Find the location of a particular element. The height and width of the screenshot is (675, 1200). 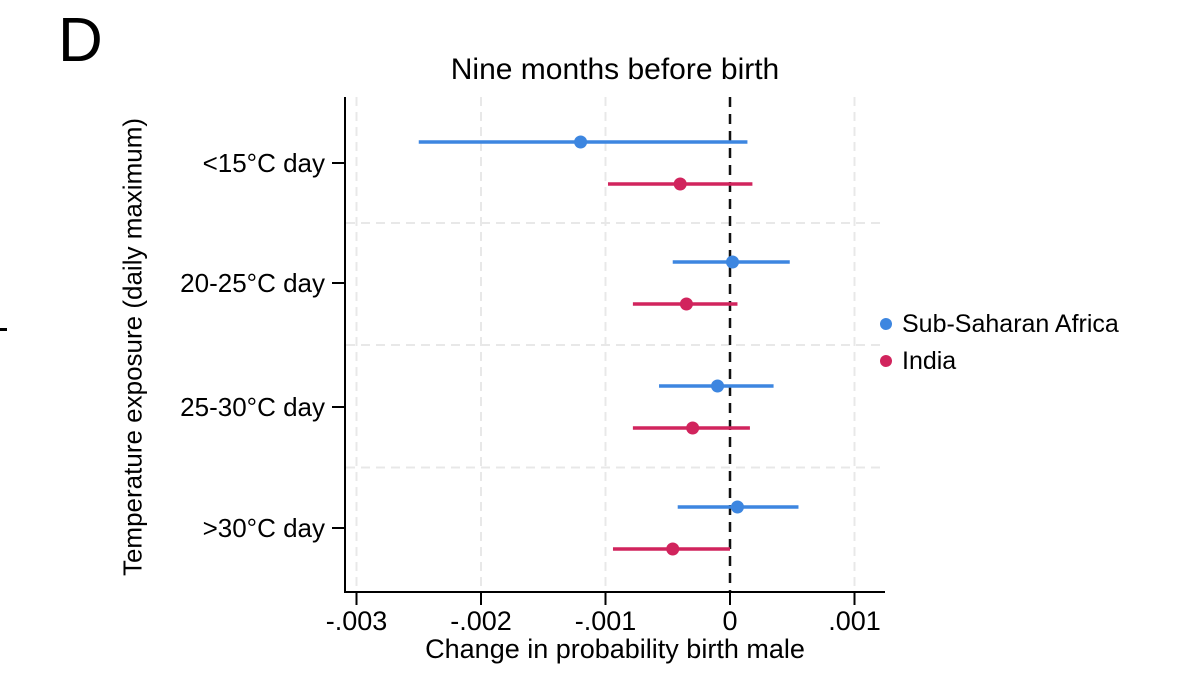

legend: Sub-Saharan Africa India is located at coordinates (999, 342).